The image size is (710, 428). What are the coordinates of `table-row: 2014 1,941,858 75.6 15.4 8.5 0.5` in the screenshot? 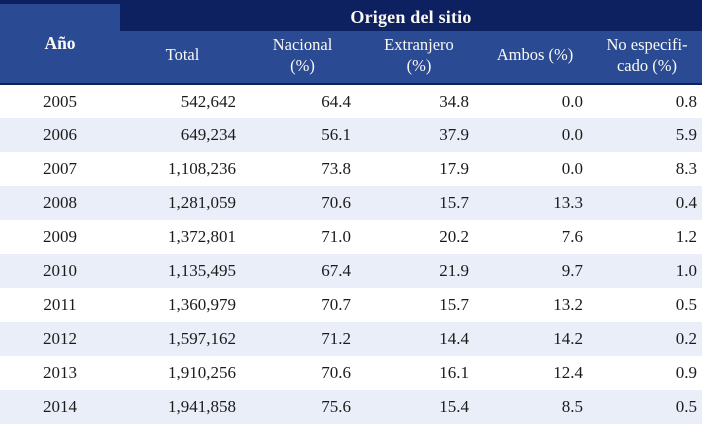 It's located at (351, 407).